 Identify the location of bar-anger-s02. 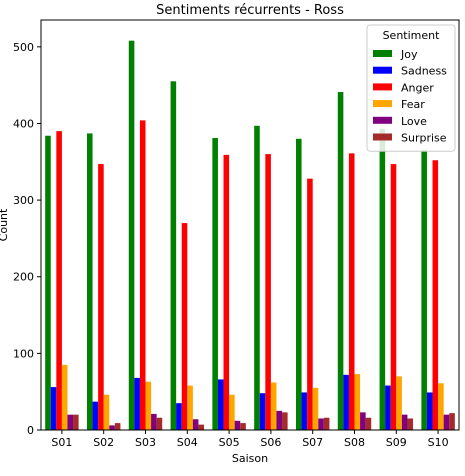
(101, 297).